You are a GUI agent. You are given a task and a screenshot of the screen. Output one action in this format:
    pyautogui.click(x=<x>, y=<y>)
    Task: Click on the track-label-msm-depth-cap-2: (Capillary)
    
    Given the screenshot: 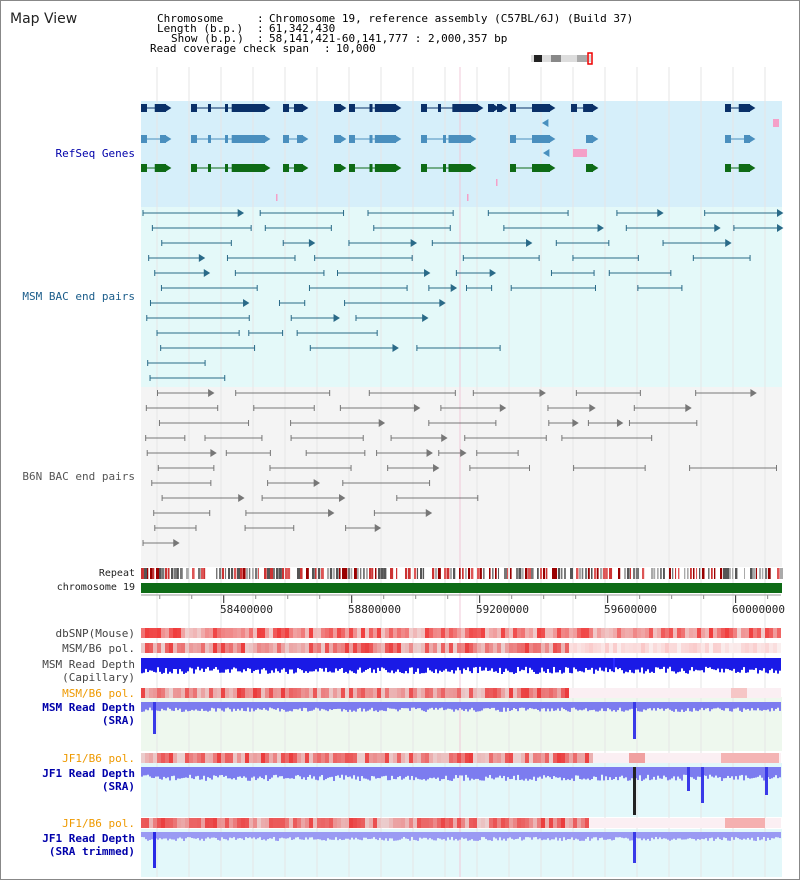 What is the action you would take?
    pyautogui.click(x=98, y=677)
    